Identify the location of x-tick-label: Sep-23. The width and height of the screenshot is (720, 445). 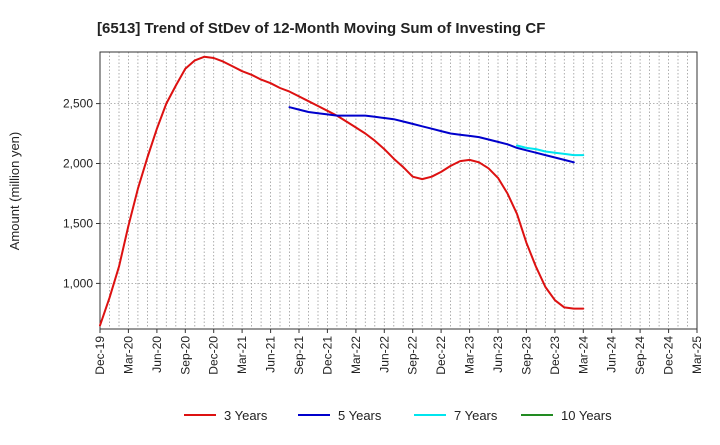
(526, 355).